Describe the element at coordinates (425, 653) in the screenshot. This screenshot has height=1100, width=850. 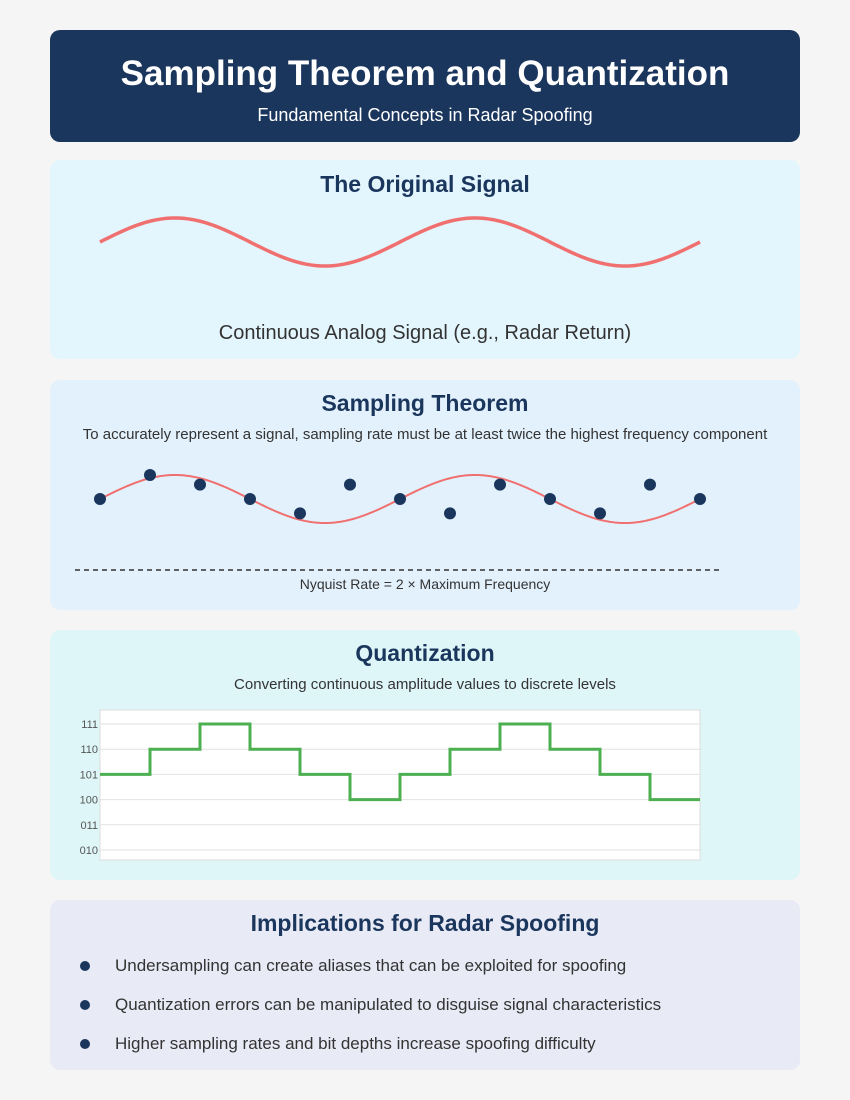
I see `quantization-title: Quantization` at that location.